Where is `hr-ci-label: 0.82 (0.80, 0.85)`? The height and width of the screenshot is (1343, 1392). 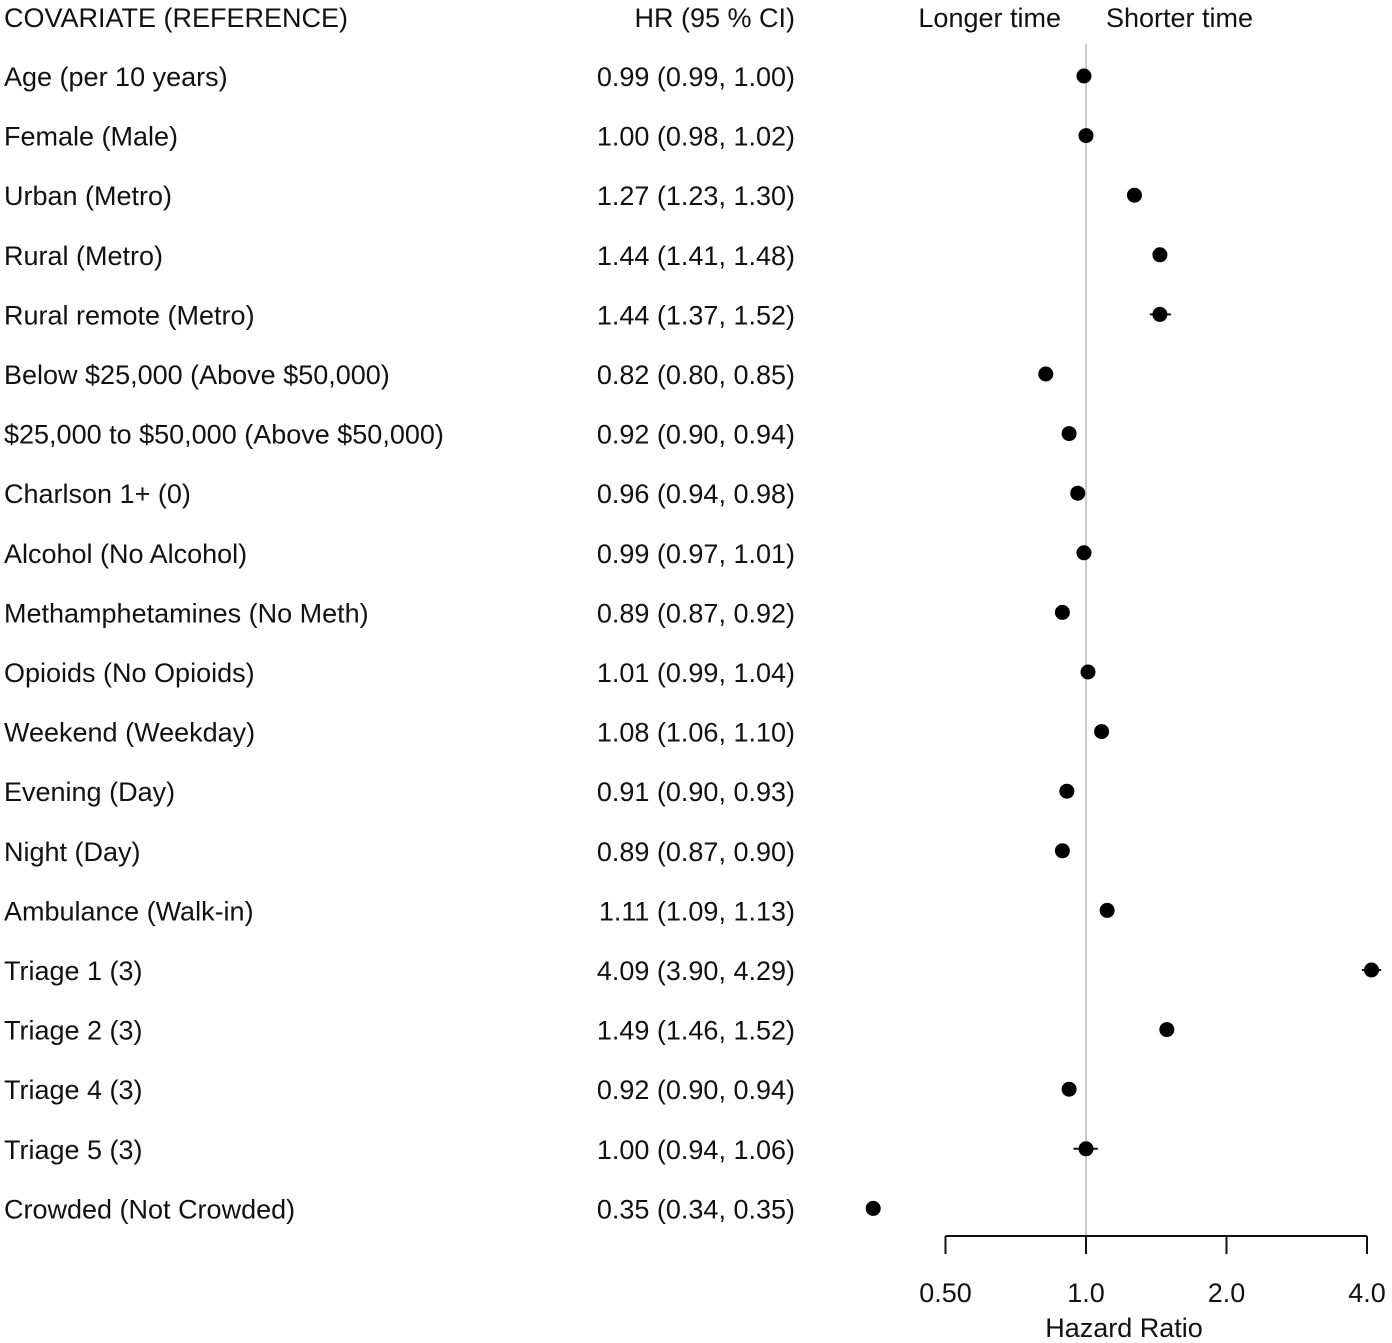
hr-ci-label: 0.82 (0.80, 0.85) is located at coordinates (696, 375).